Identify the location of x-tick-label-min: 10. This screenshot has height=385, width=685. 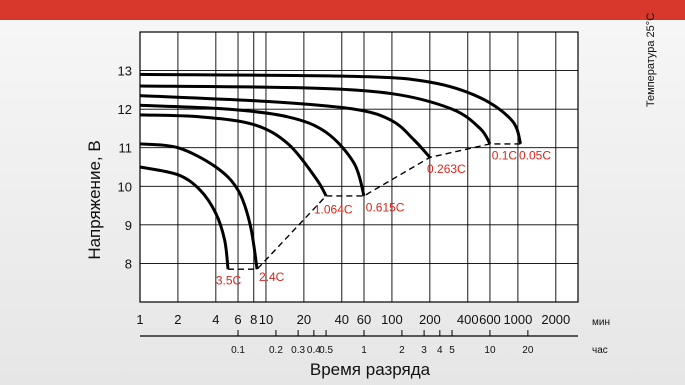
(266, 319).